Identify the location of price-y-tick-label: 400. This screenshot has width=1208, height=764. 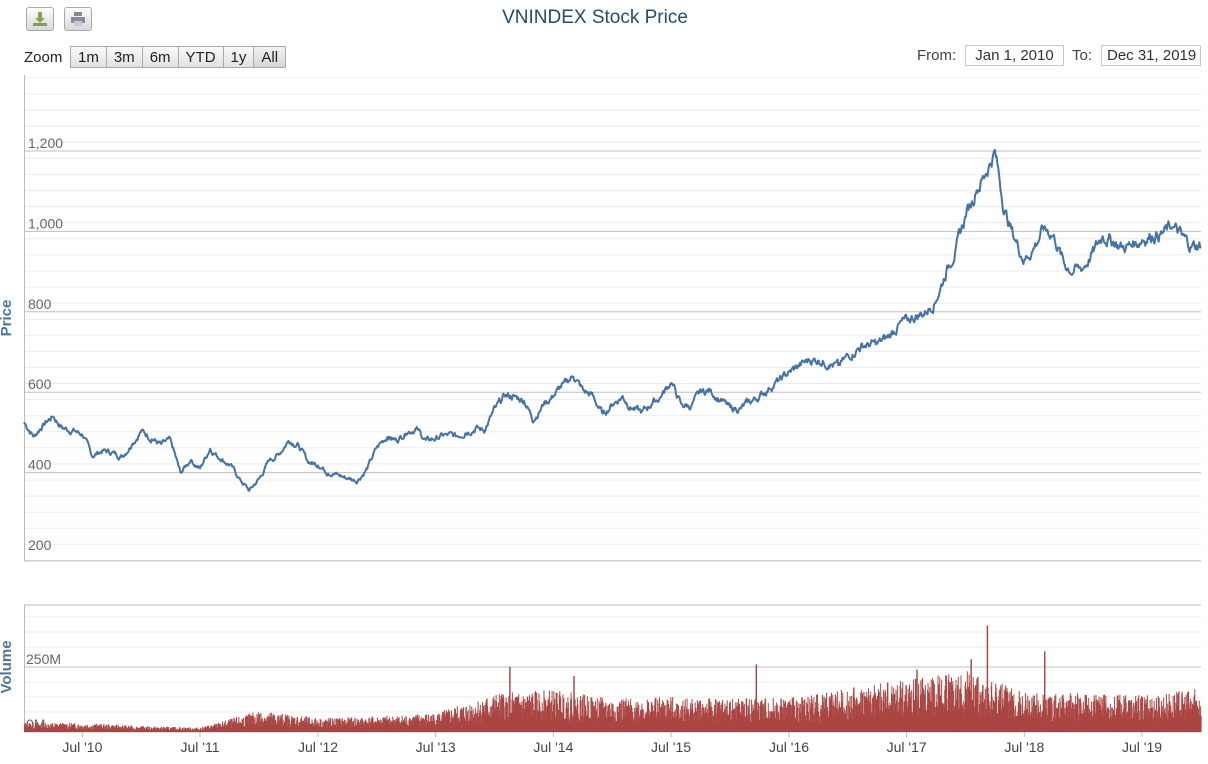
(40, 465).